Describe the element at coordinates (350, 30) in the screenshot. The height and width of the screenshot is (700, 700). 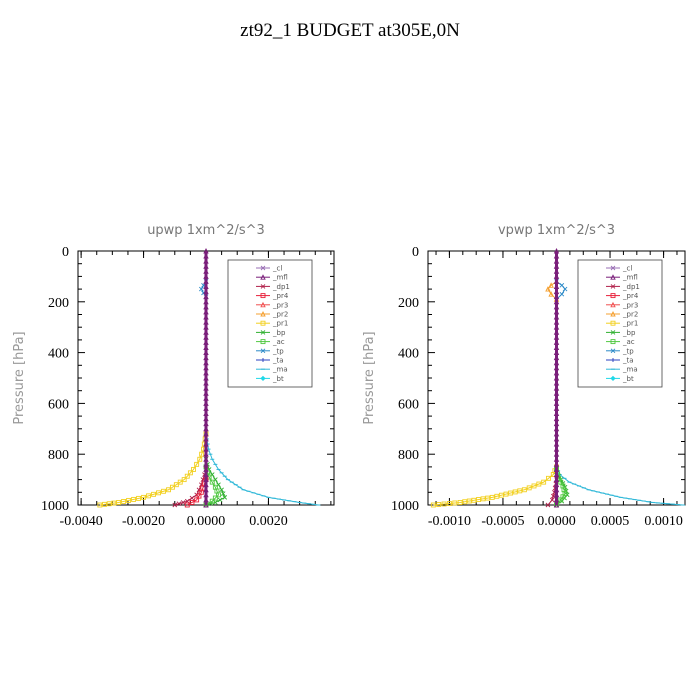
I see `figure-title: zt92_1 BUDGET at305E,0N` at that location.